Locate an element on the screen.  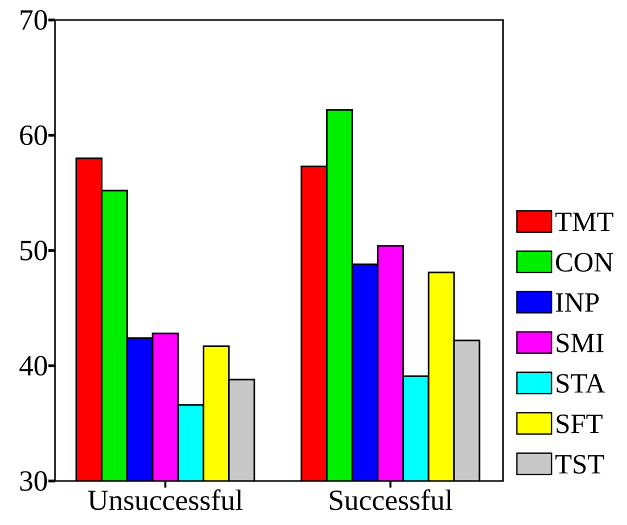
y-tick-label: 70 is located at coordinates (33, 20).